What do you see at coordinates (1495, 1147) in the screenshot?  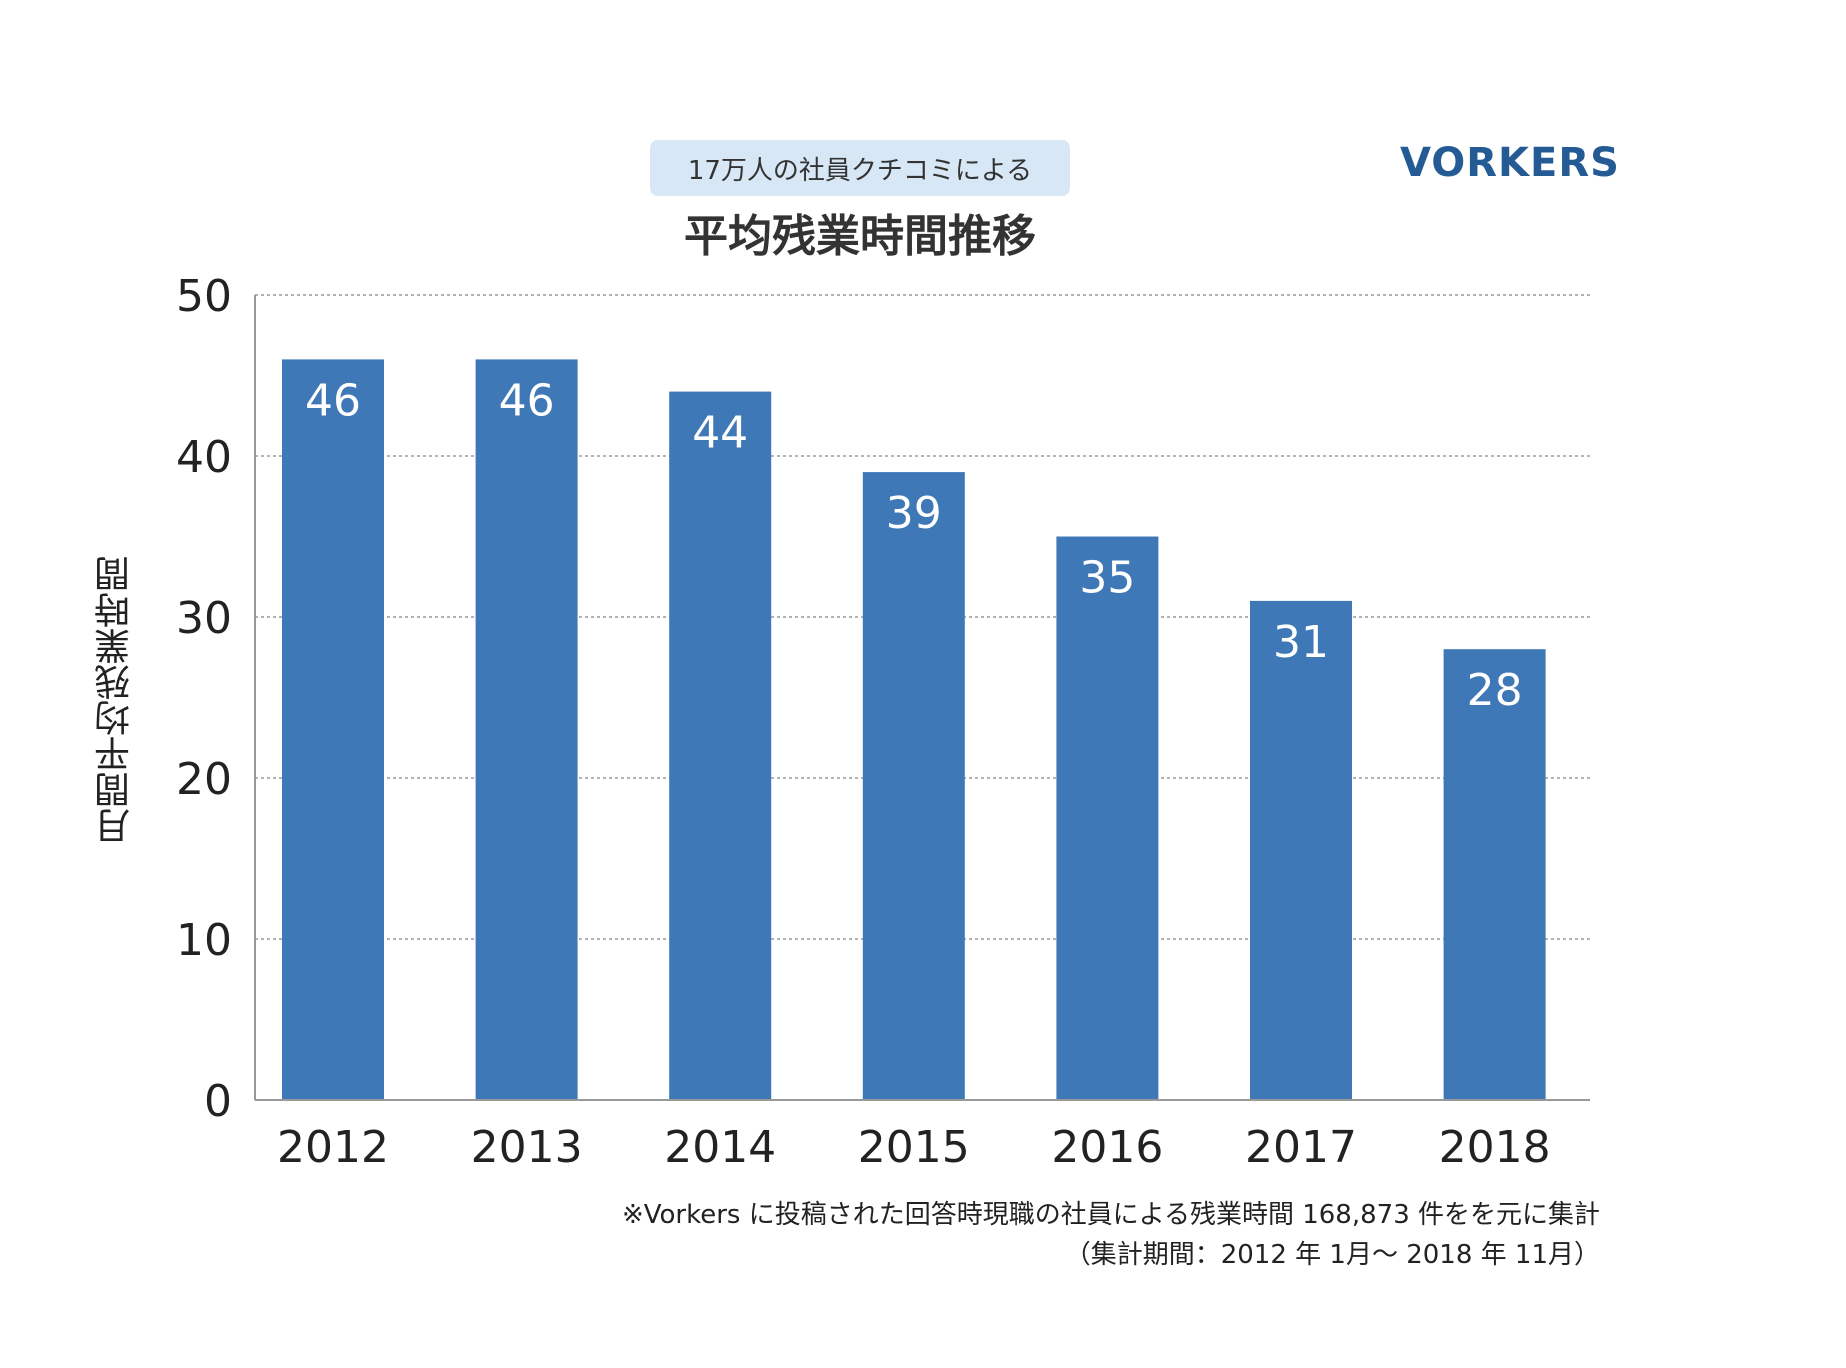 I see `x-tick-label: 2018` at bounding box center [1495, 1147].